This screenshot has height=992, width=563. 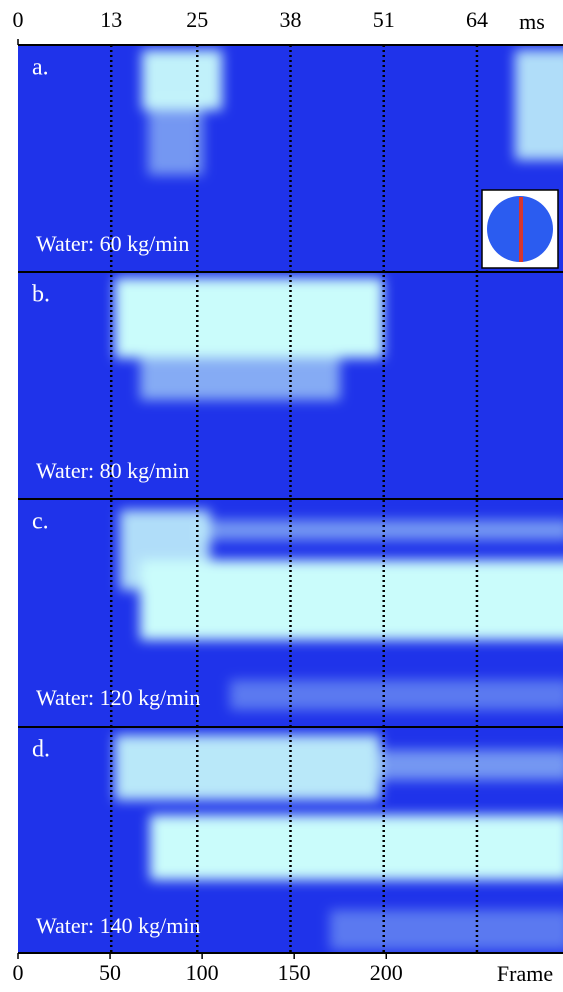 What do you see at coordinates (40, 522) in the screenshot?
I see `panel-label: c.` at bounding box center [40, 522].